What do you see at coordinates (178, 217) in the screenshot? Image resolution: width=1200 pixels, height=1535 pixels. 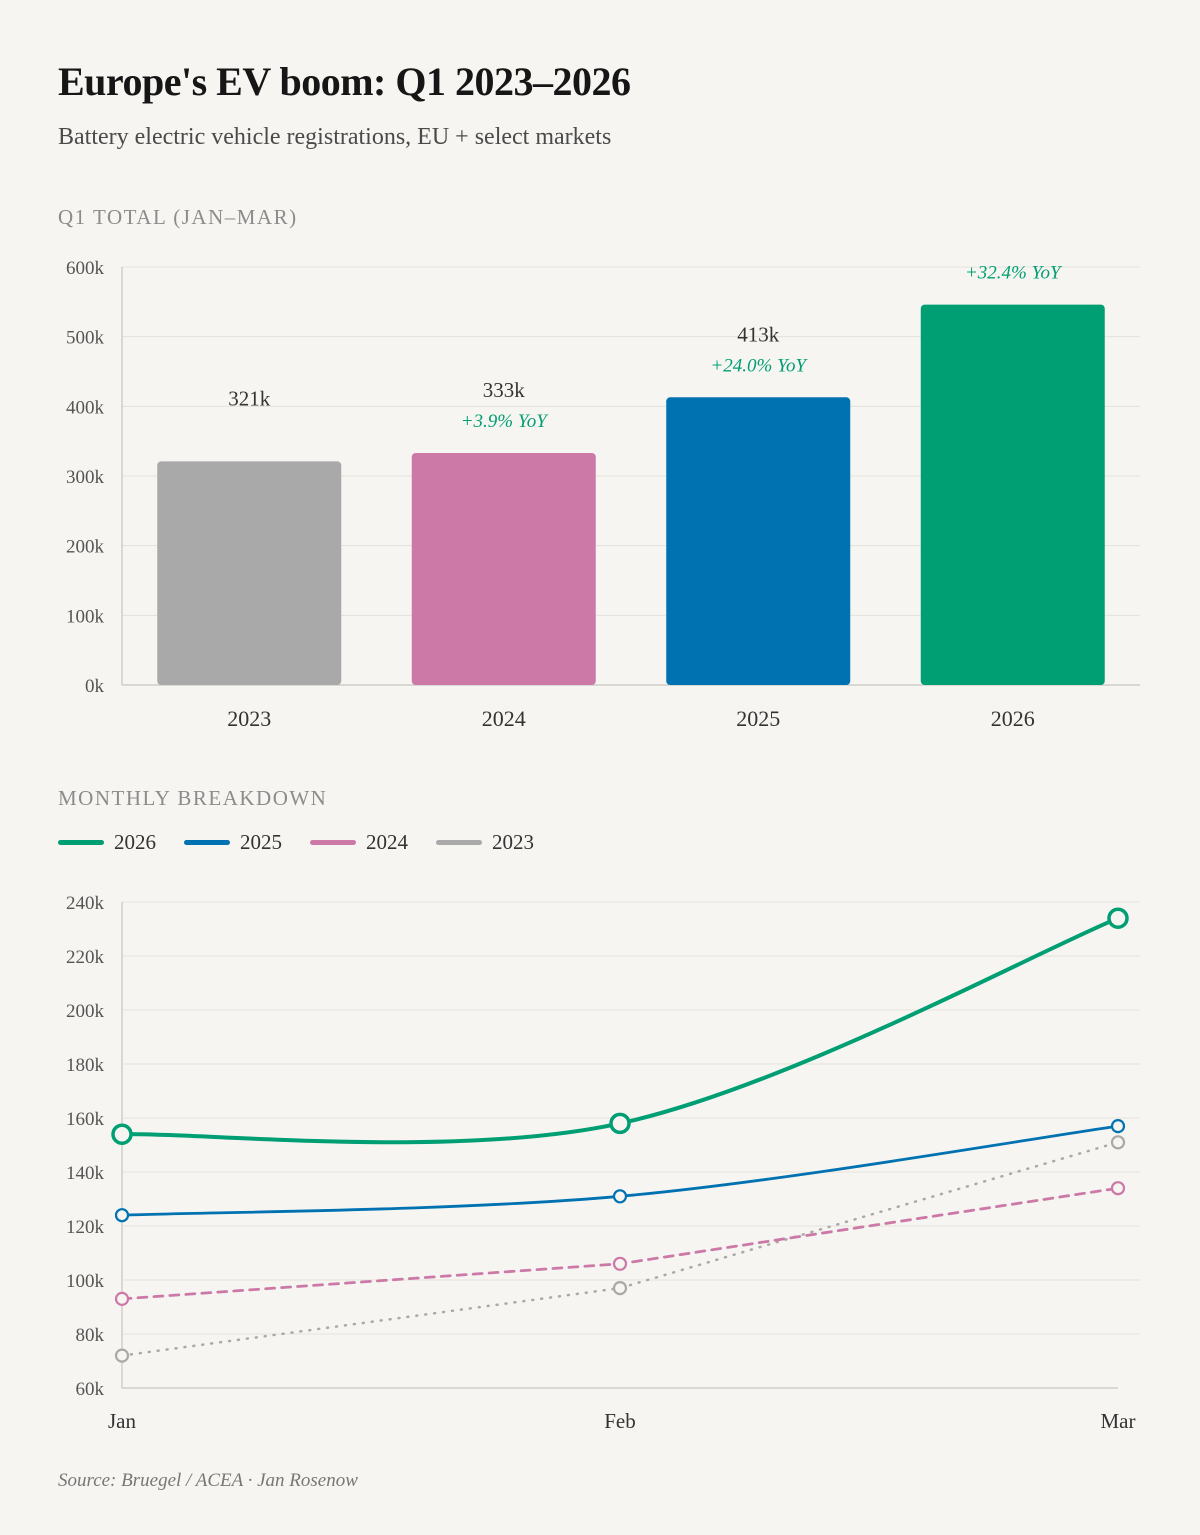 I see `bar-section-label: Q1 TOTAL (JAN–MAR)` at bounding box center [178, 217].